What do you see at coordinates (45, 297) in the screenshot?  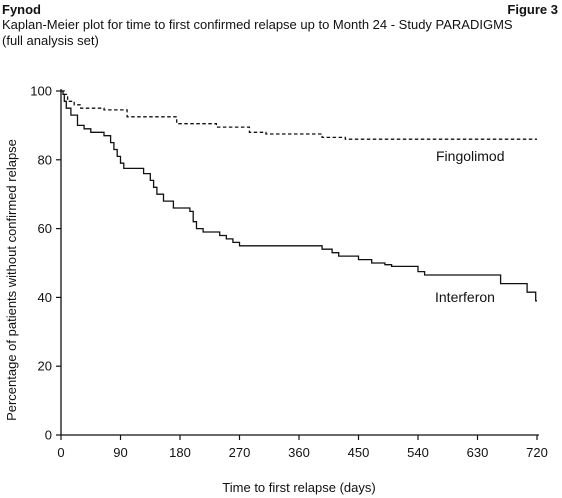 I see `y-tick-label: 40` at bounding box center [45, 297].